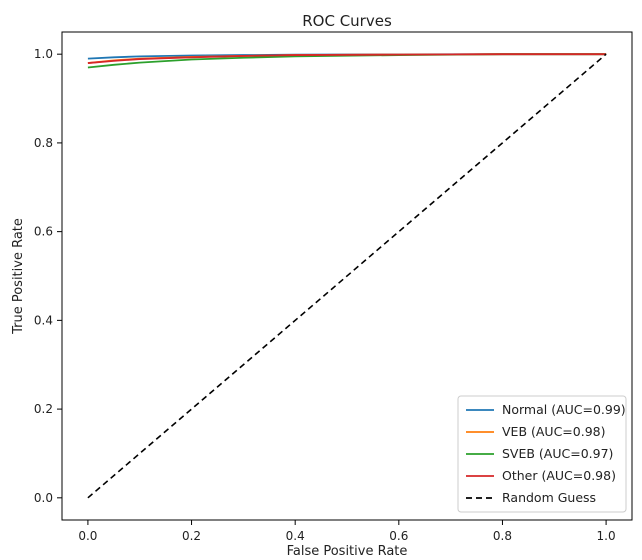 This screenshot has height=560, width=642. I want to click on x-tick-label: 0.8, so click(502, 536).